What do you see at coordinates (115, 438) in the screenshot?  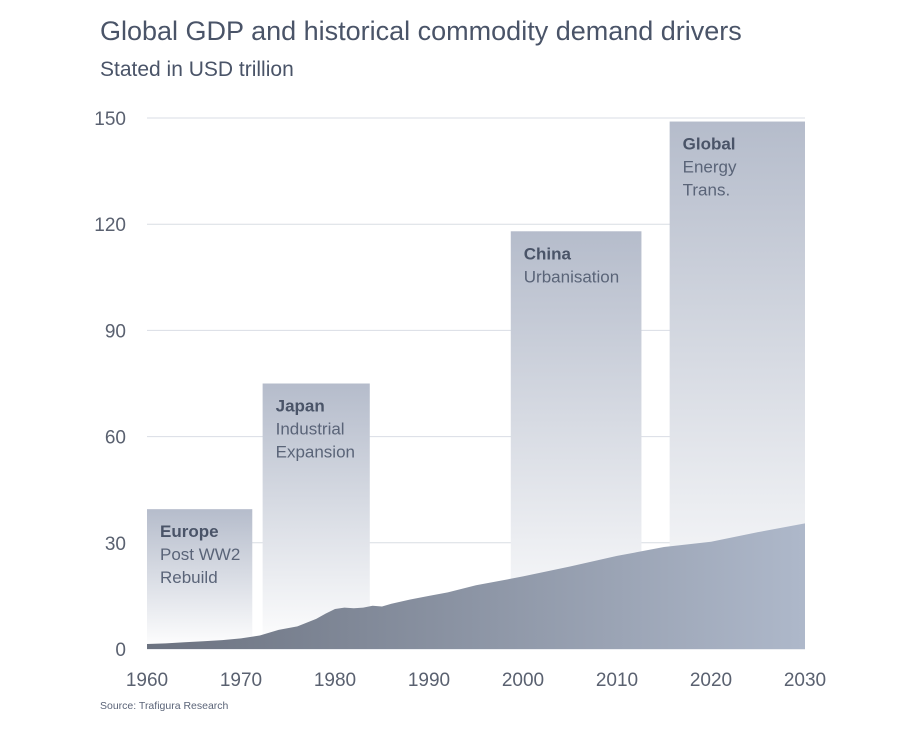 I see `y-tick-label: 60` at bounding box center [115, 438].